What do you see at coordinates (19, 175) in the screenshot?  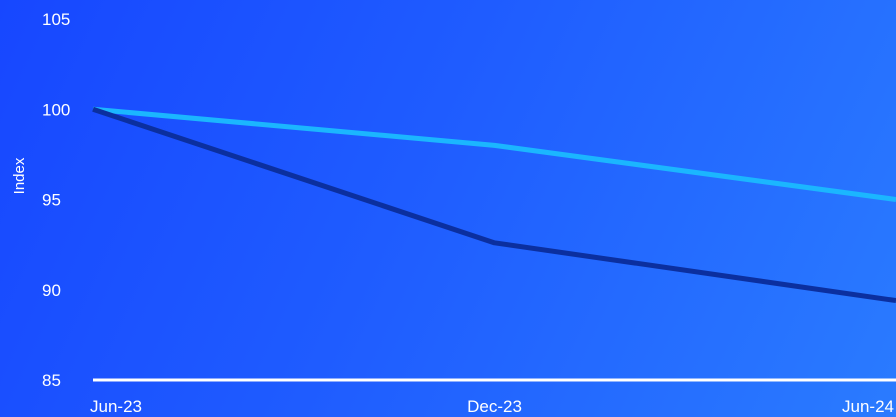 I see `y-axis-title: Index` at bounding box center [19, 175].